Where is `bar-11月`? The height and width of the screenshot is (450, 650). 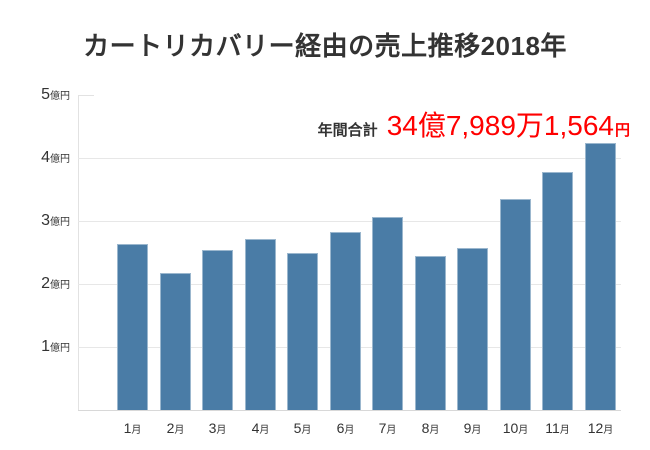
bar-11月 is located at coordinates (557, 291).